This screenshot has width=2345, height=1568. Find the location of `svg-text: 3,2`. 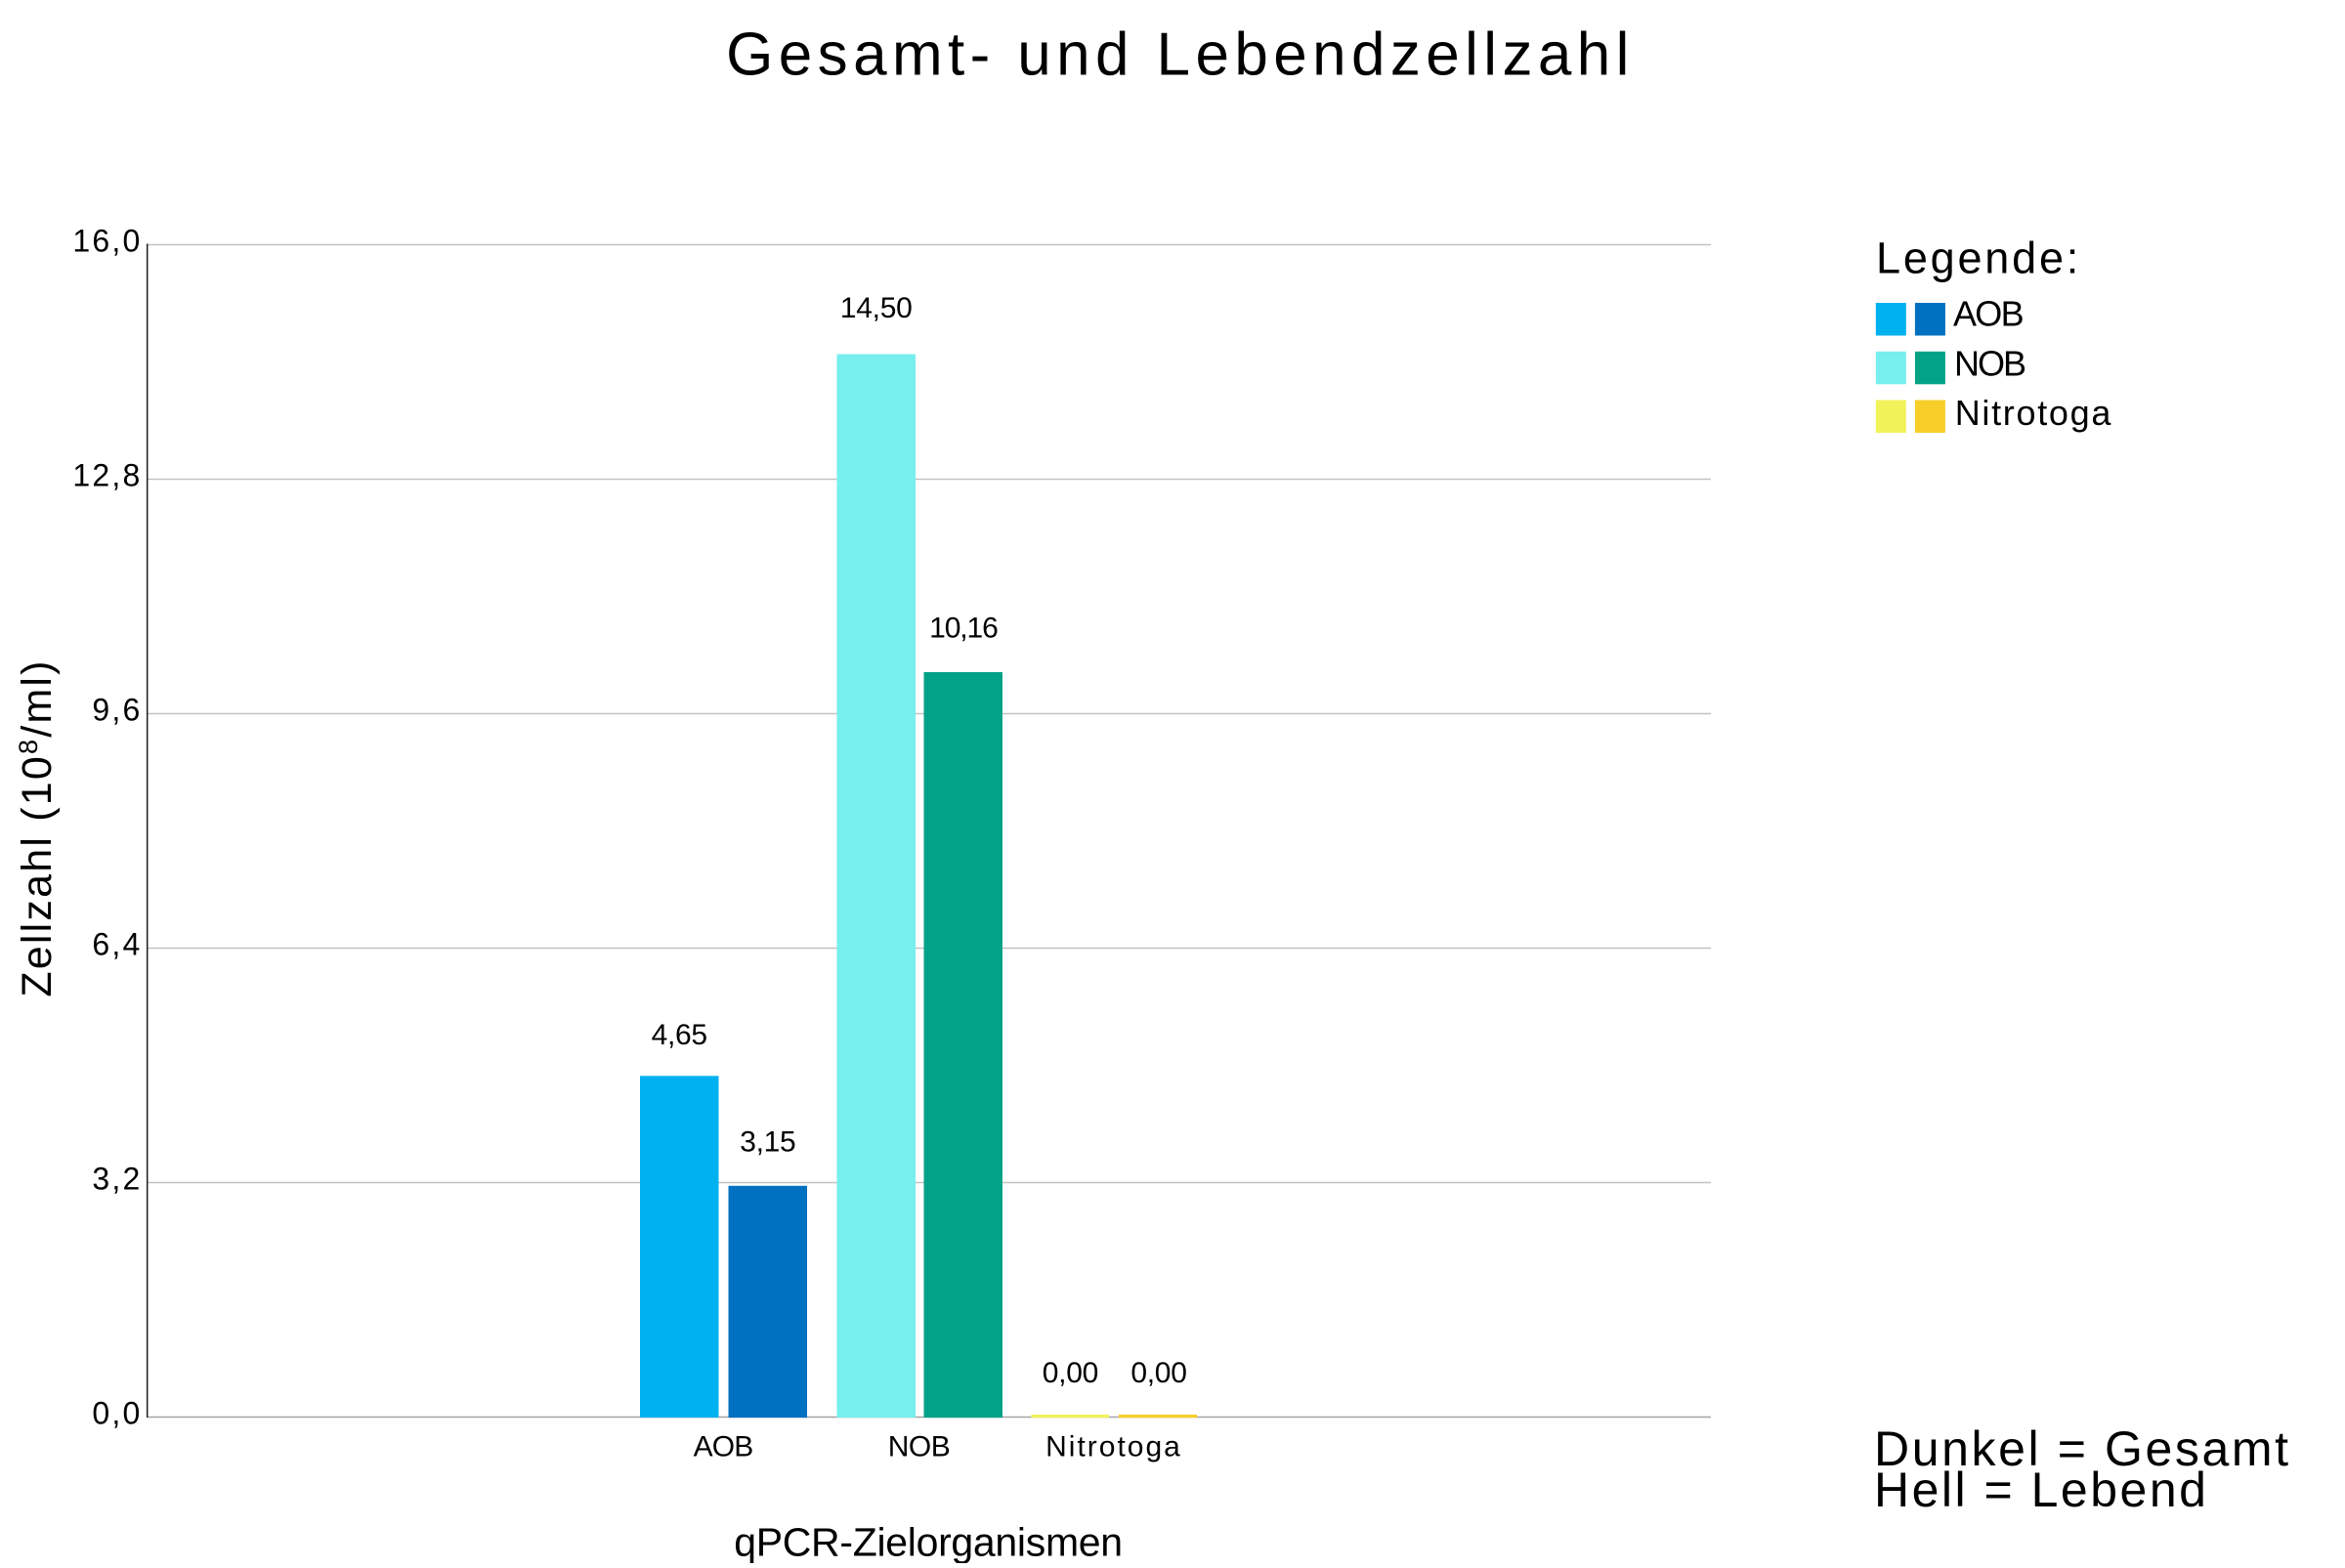

svg-text: 3,2 is located at coordinates (117, 1179).